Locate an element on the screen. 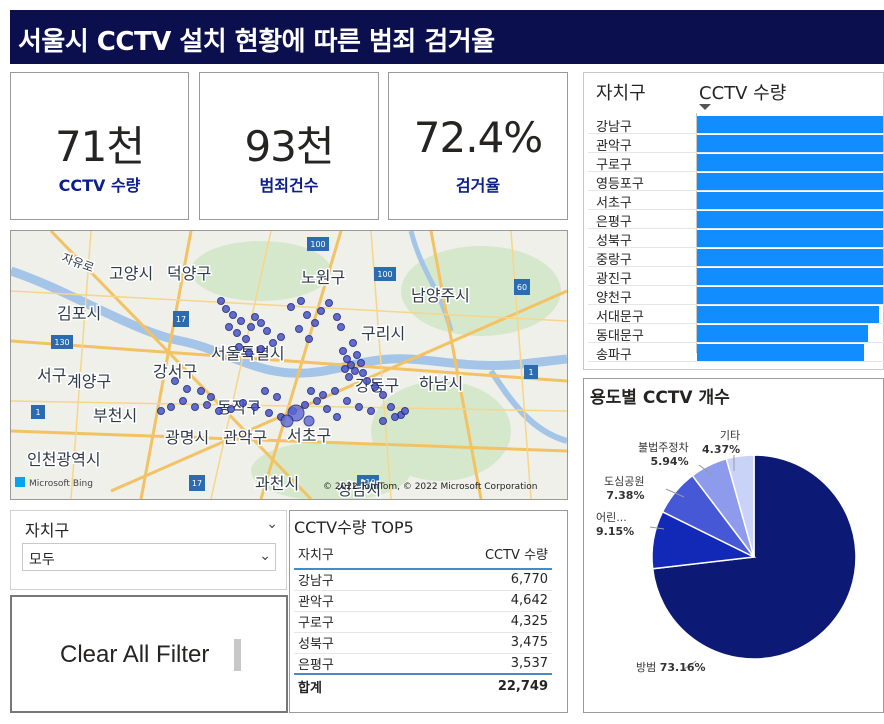 The height and width of the screenshot is (724, 884). table-row: 양천구 is located at coordinates (736, 296).